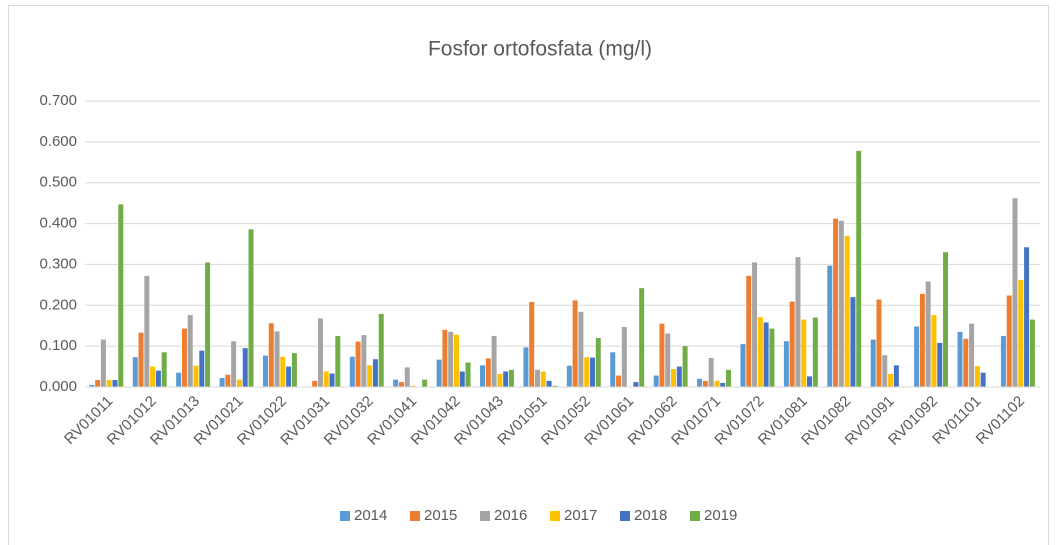 The height and width of the screenshot is (545, 1057). Describe the element at coordinates (58, 141) in the screenshot. I see `y-tick-label: 0.600` at that location.